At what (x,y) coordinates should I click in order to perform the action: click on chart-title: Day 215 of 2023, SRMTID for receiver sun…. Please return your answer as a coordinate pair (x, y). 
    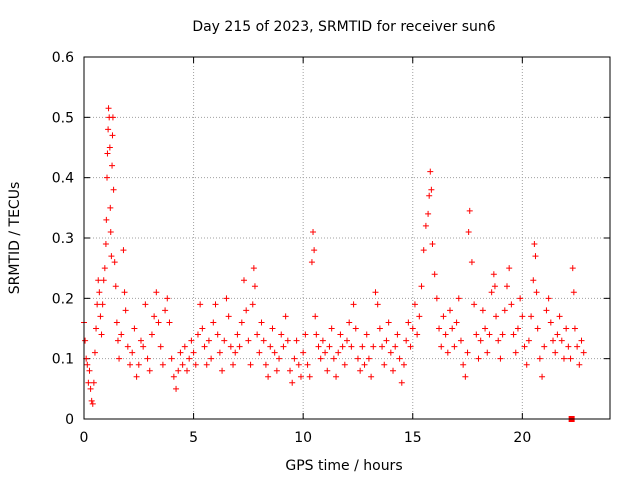
    Looking at the image, I should click on (343, 27).